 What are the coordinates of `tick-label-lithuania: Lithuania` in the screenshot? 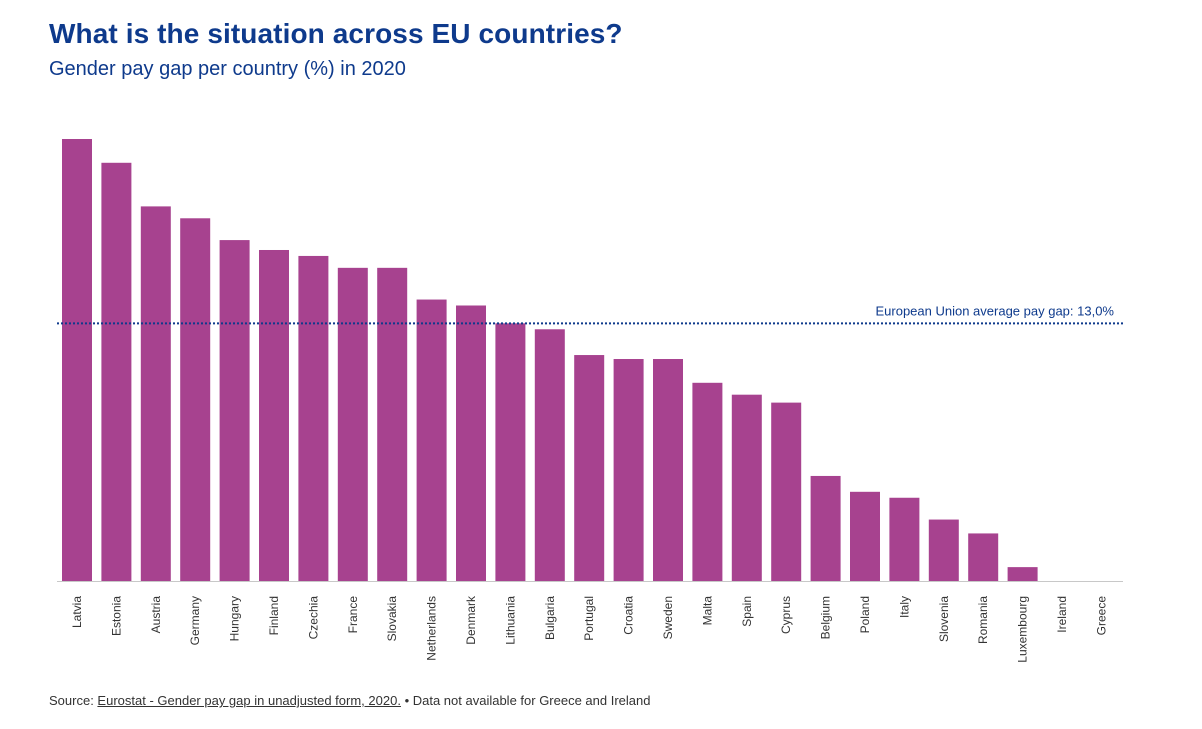 It's located at (510, 620).